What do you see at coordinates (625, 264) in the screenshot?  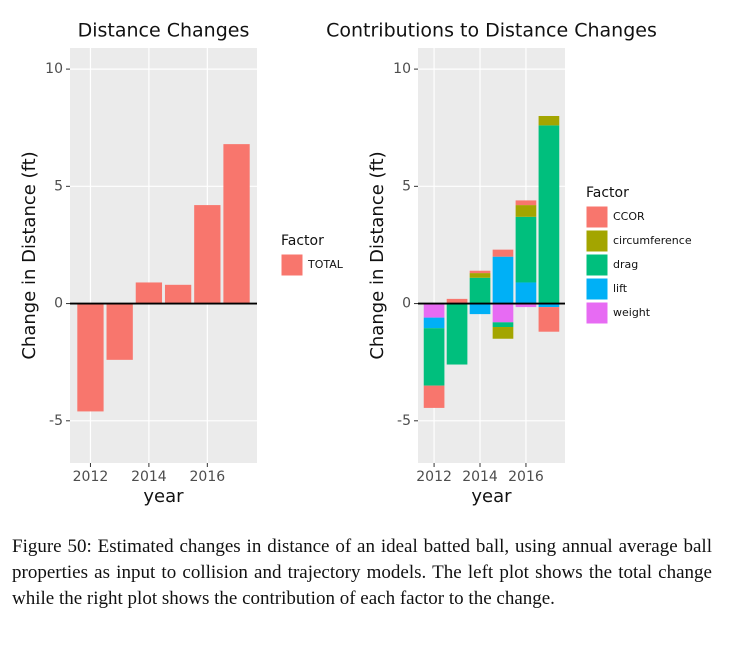 I see `legend-label: drag` at bounding box center [625, 264].